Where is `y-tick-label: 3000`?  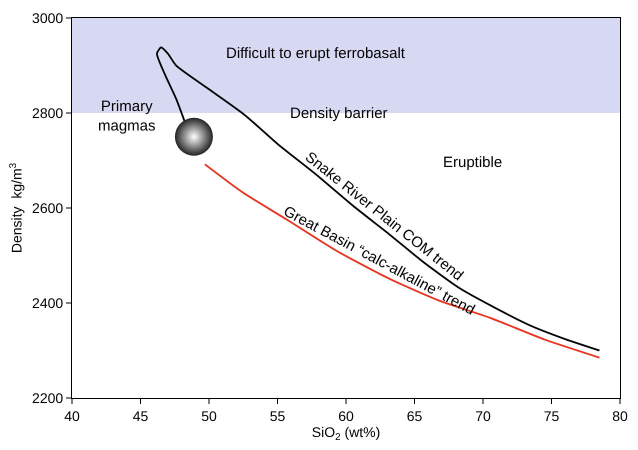 y-tick-label: 3000 is located at coordinates (48, 18).